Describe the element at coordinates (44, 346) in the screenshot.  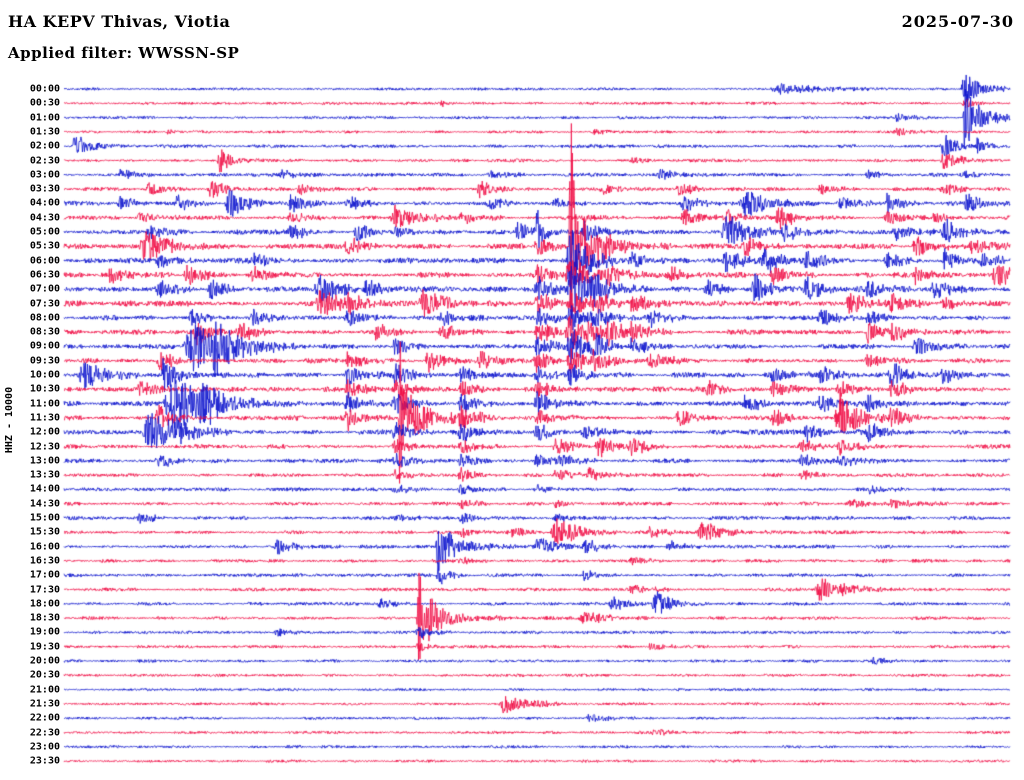
I see `time-label: 09:00` at that location.